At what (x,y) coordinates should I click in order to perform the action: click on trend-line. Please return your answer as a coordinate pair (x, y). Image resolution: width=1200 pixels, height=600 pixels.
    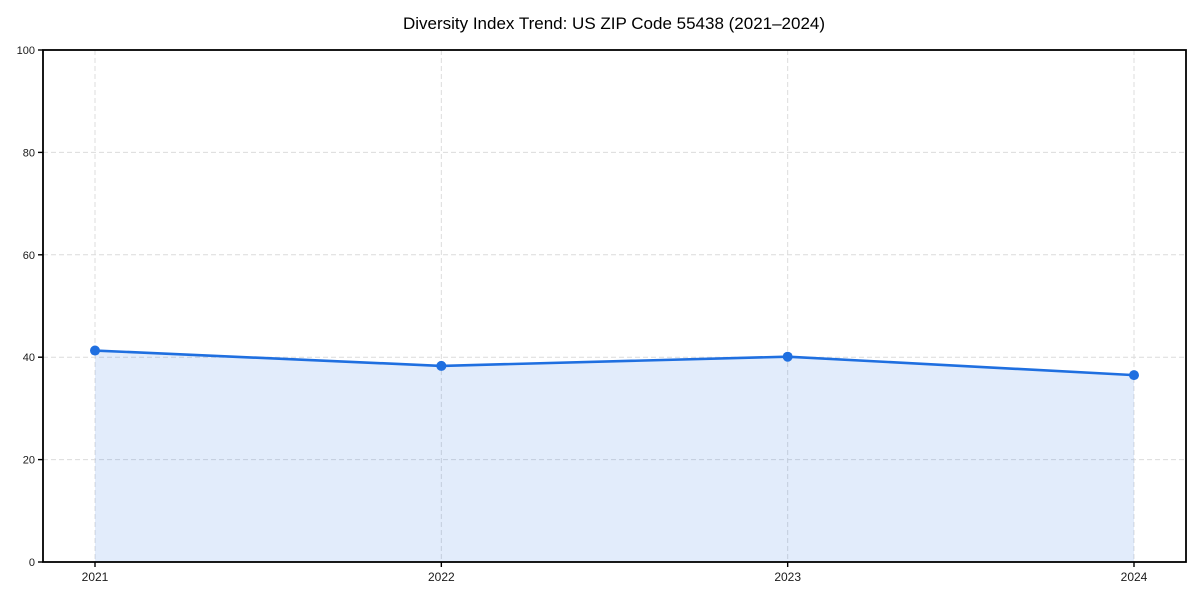
    Looking at the image, I should click on (614, 363).